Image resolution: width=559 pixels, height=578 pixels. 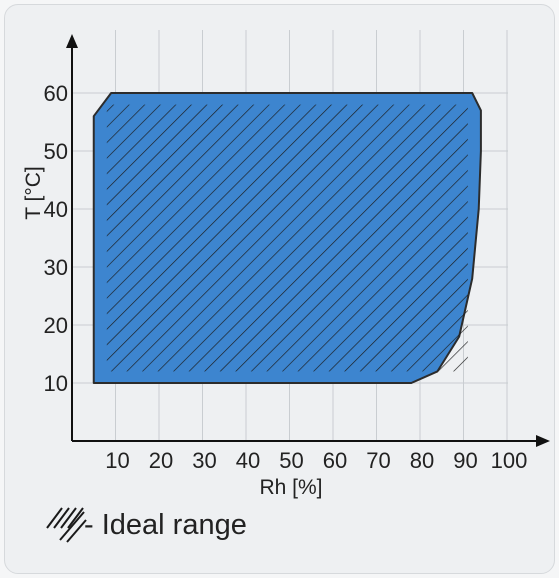 What do you see at coordinates (290, 487) in the screenshot?
I see `x-axis-label: Rh [%]` at bounding box center [290, 487].